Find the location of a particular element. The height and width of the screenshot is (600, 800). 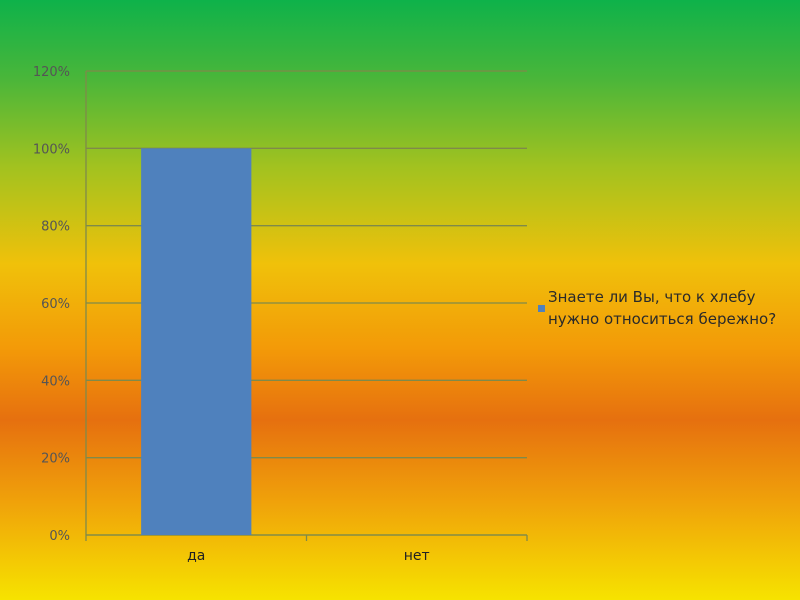

legend-swatch is located at coordinates (541, 308).